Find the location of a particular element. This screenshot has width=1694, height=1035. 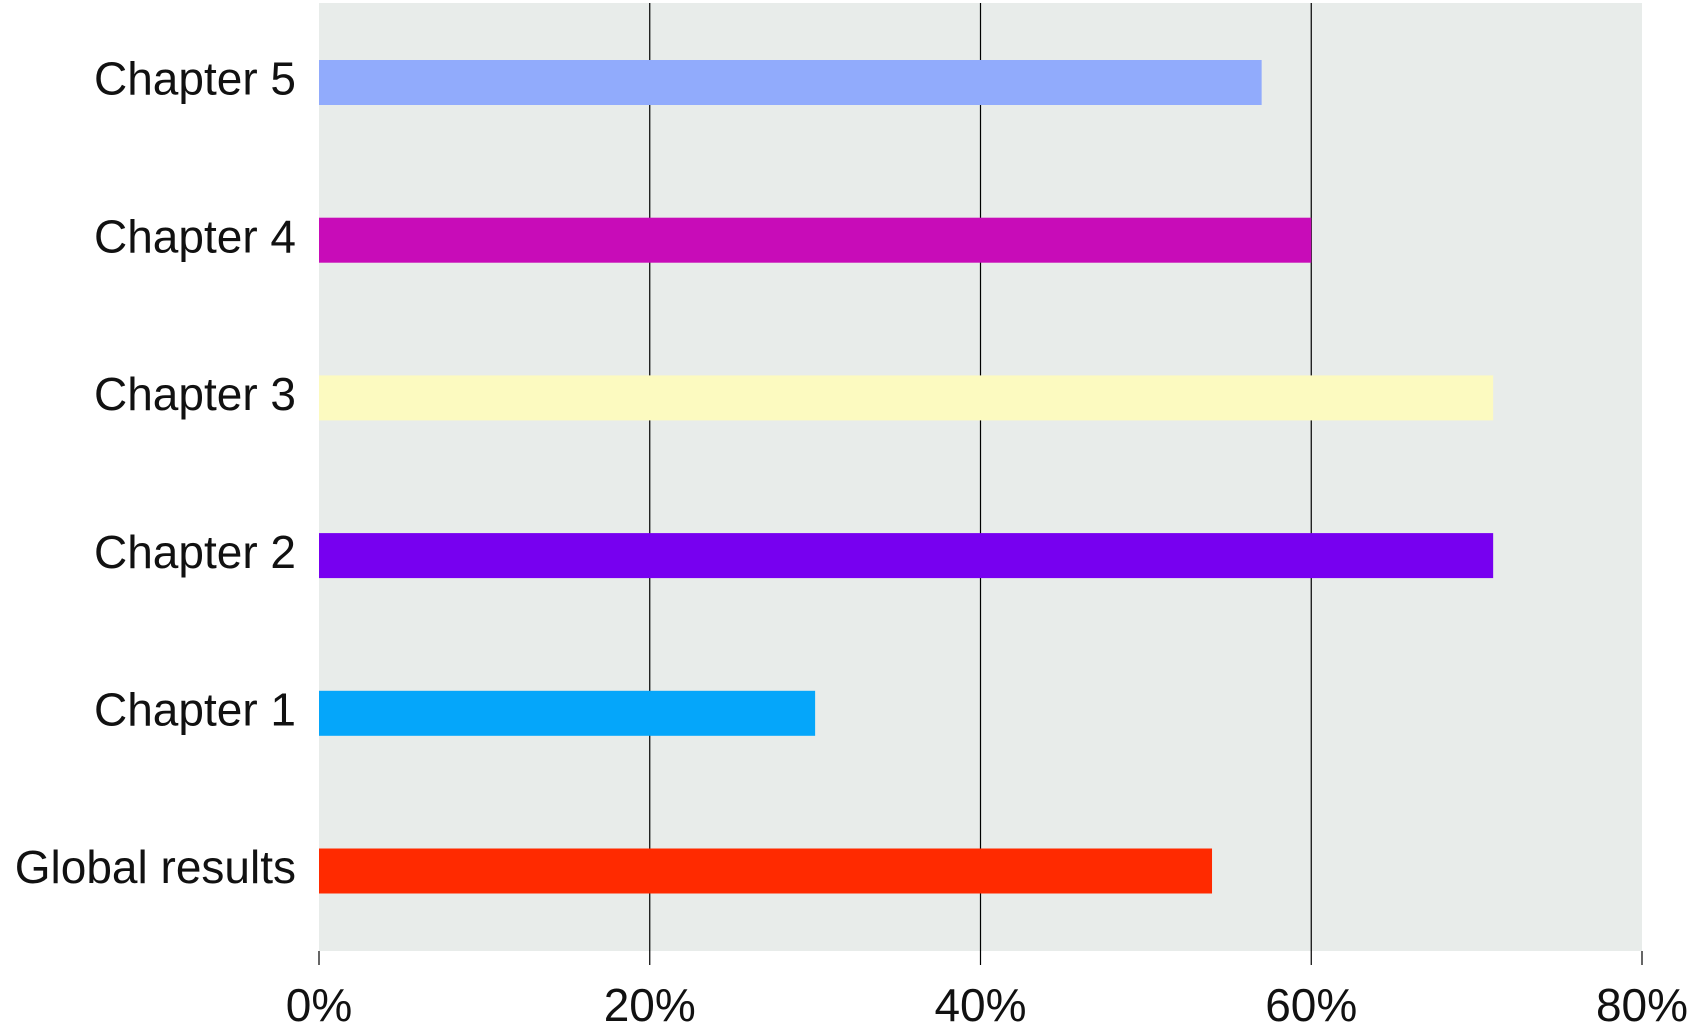

y-tick-label: Chapter 5 is located at coordinates (195, 79).